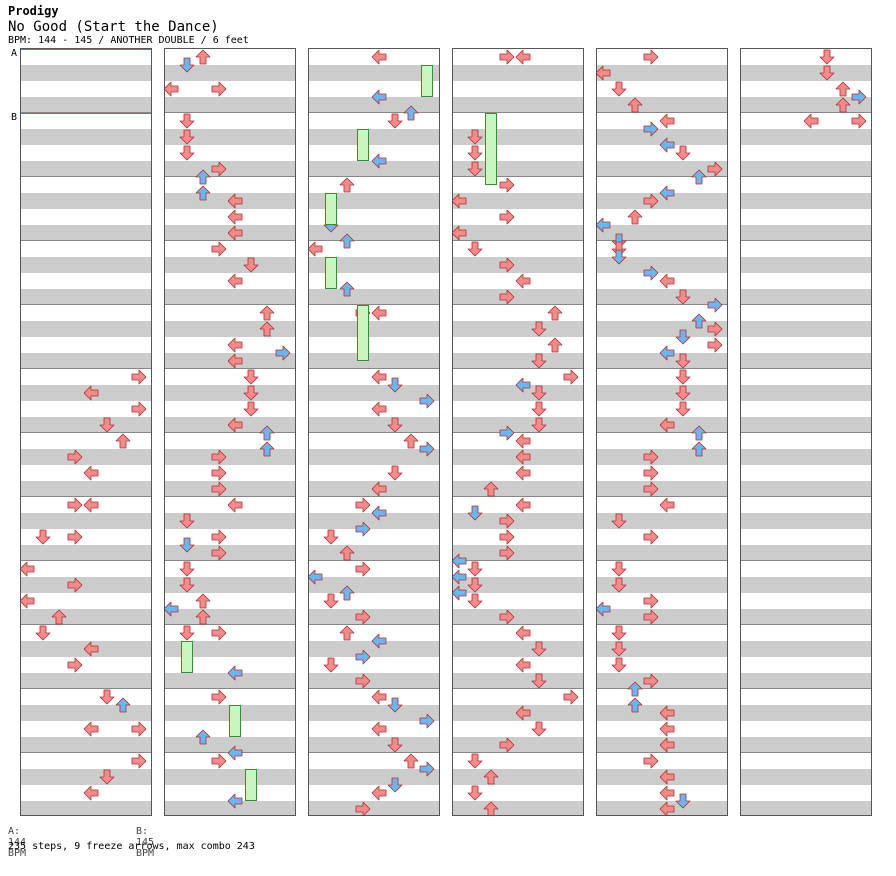  What do you see at coordinates (427, 81) in the screenshot?
I see `freeze-arrow` at bounding box center [427, 81].